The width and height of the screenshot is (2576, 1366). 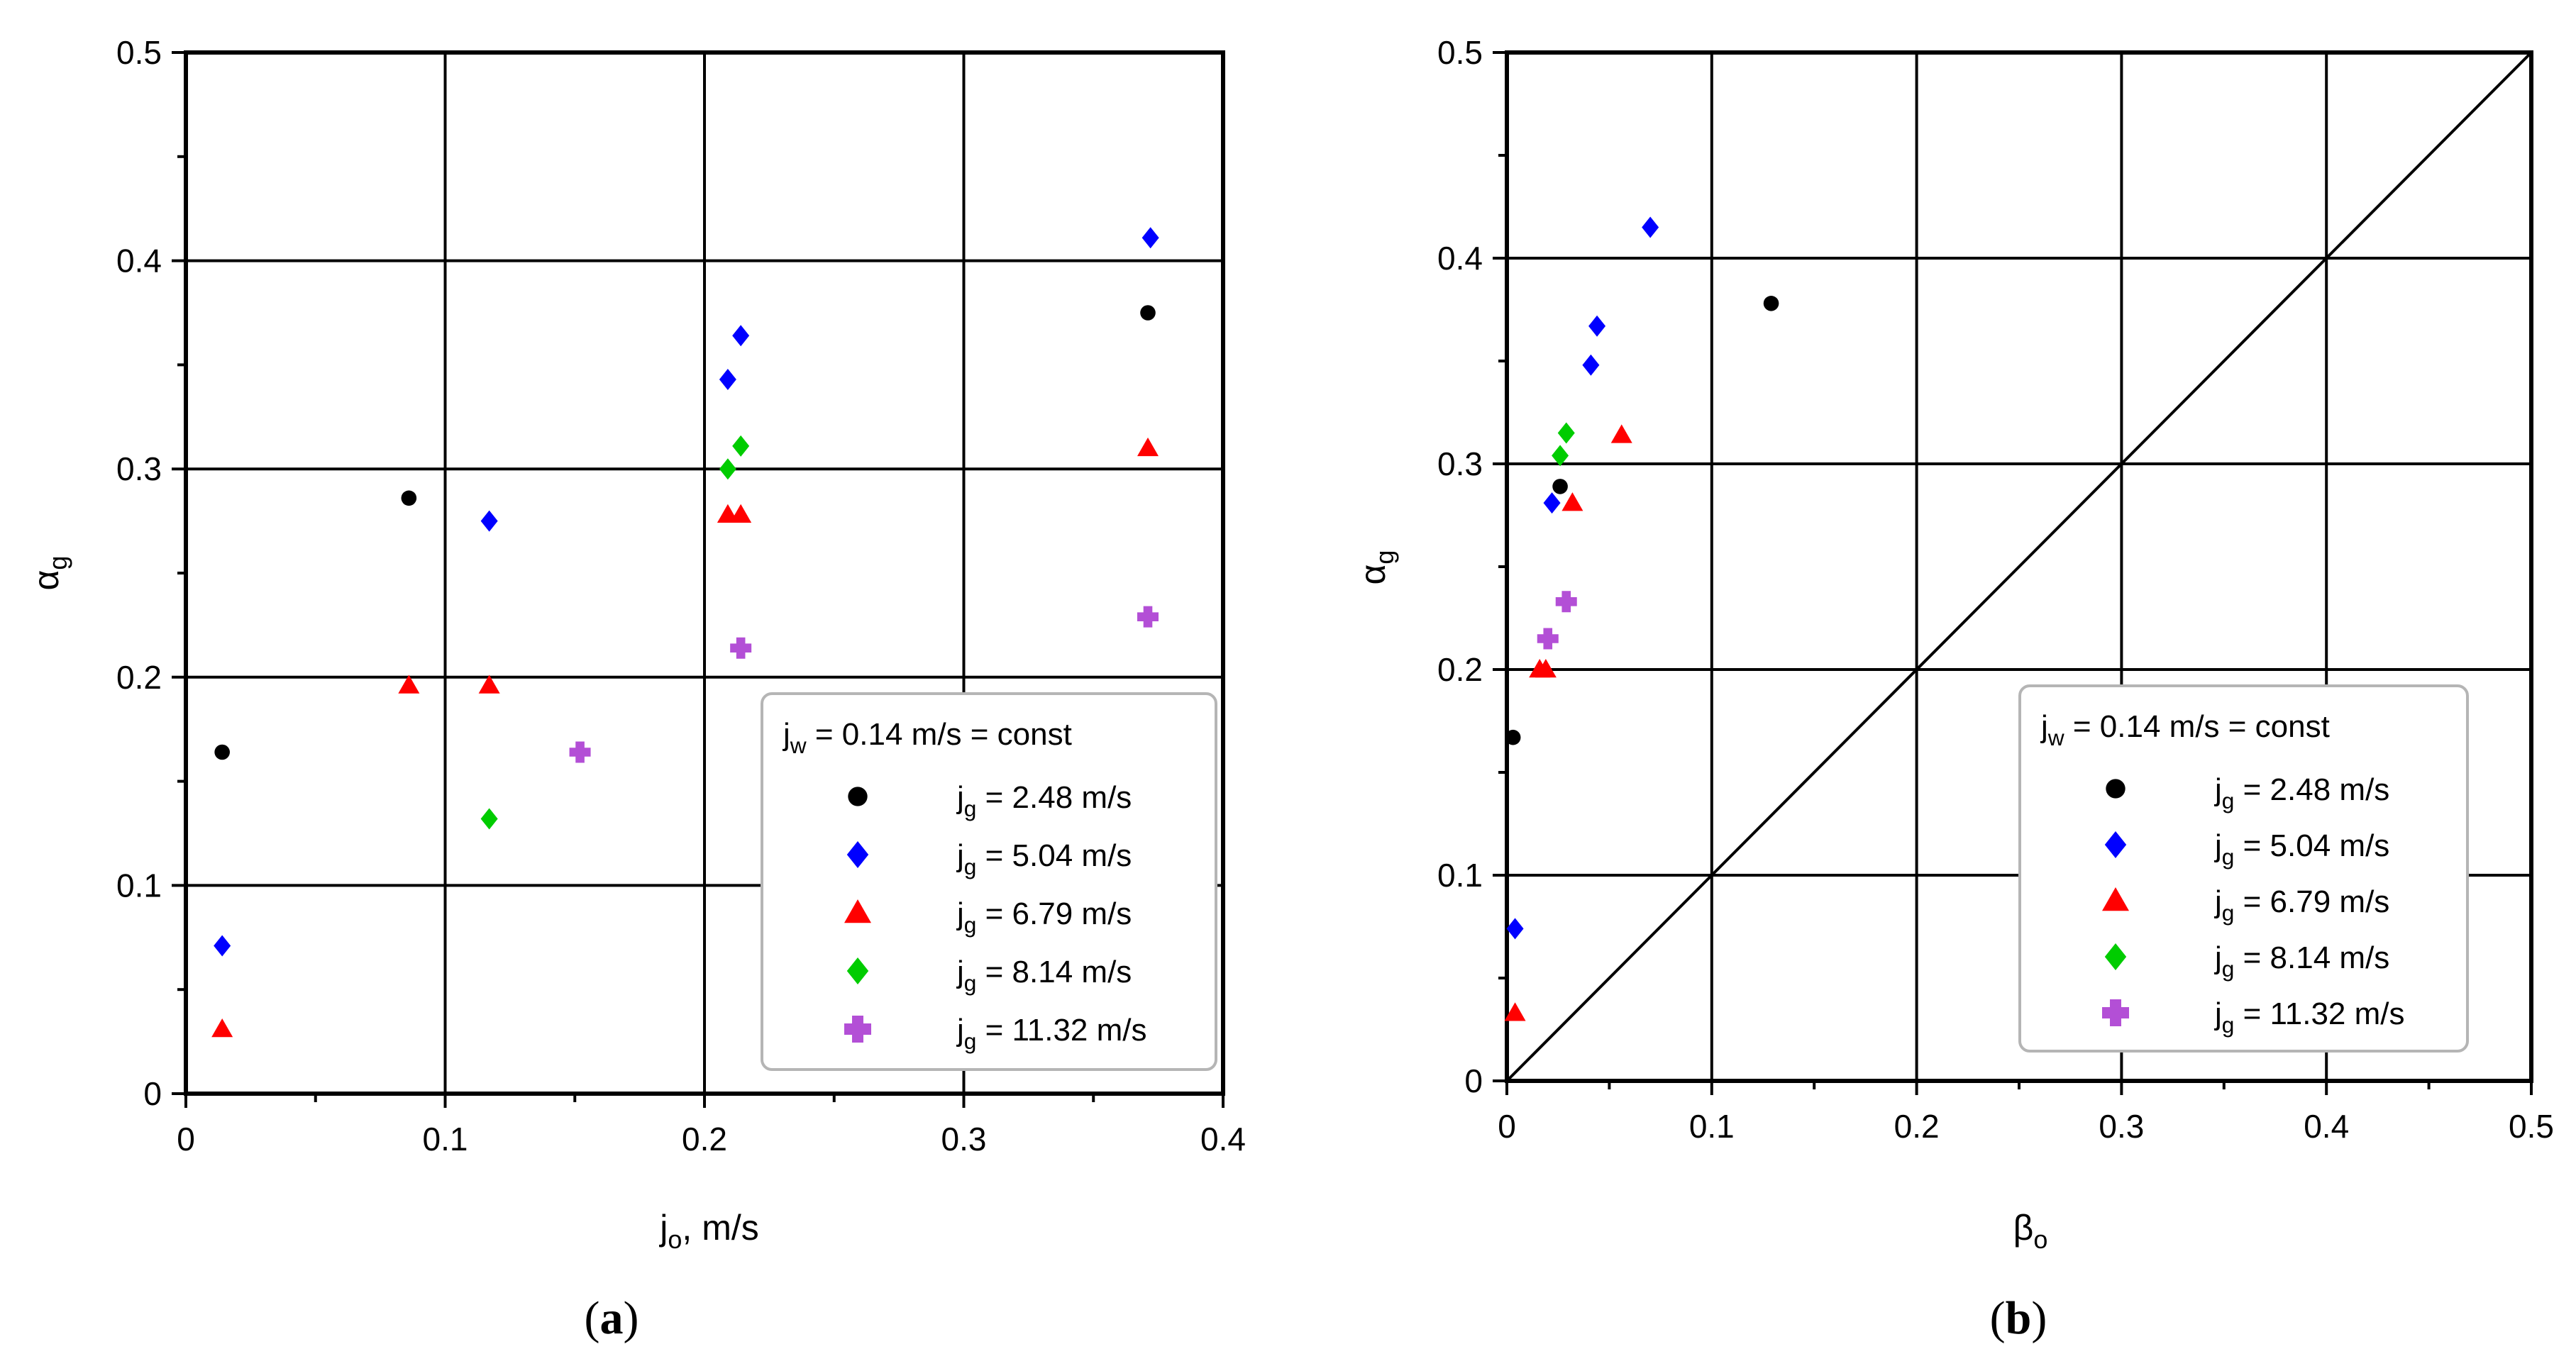 What do you see at coordinates (612, 1318) in the screenshot?
I see `panel-caption: (a)` at bounding box center [612, 1318].